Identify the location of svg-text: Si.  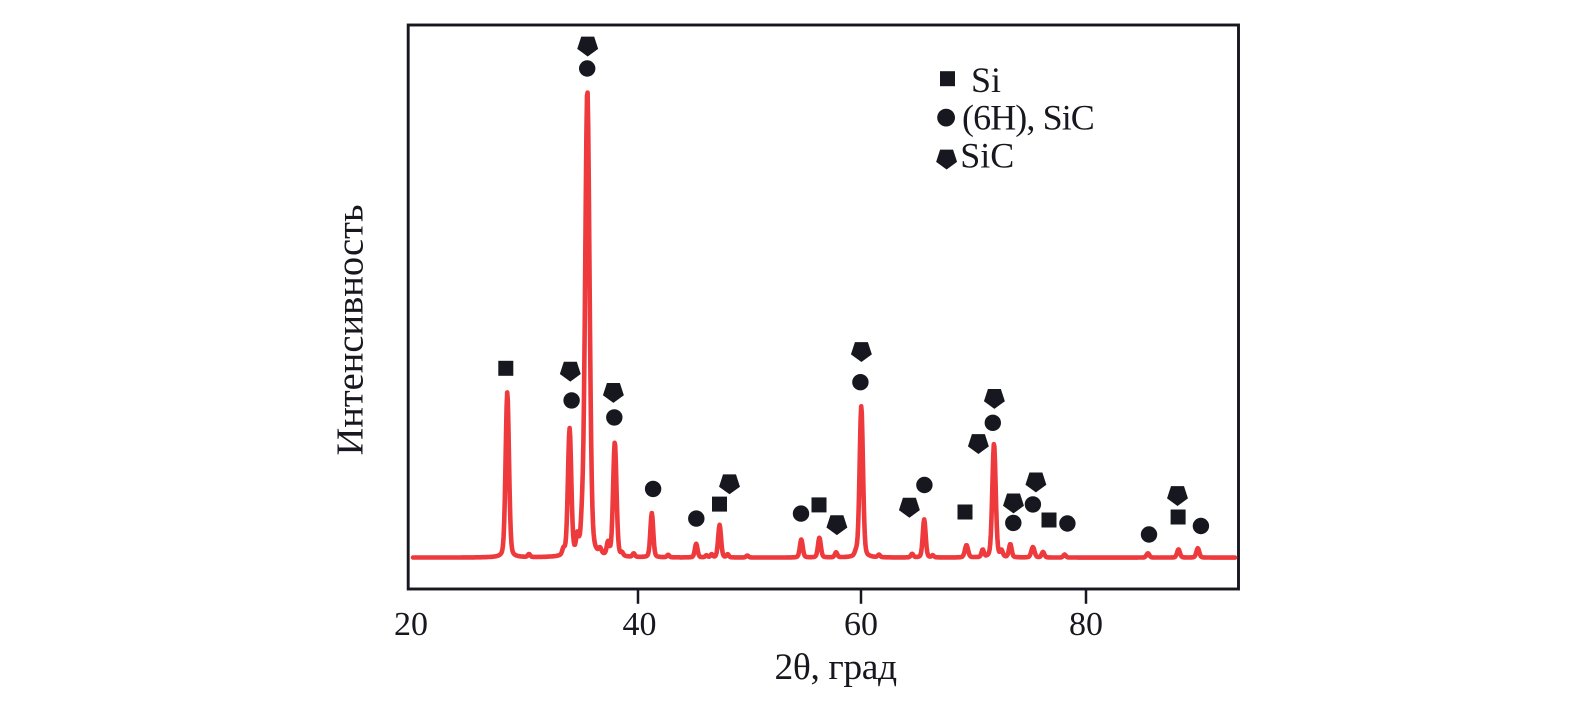
(986, 80).